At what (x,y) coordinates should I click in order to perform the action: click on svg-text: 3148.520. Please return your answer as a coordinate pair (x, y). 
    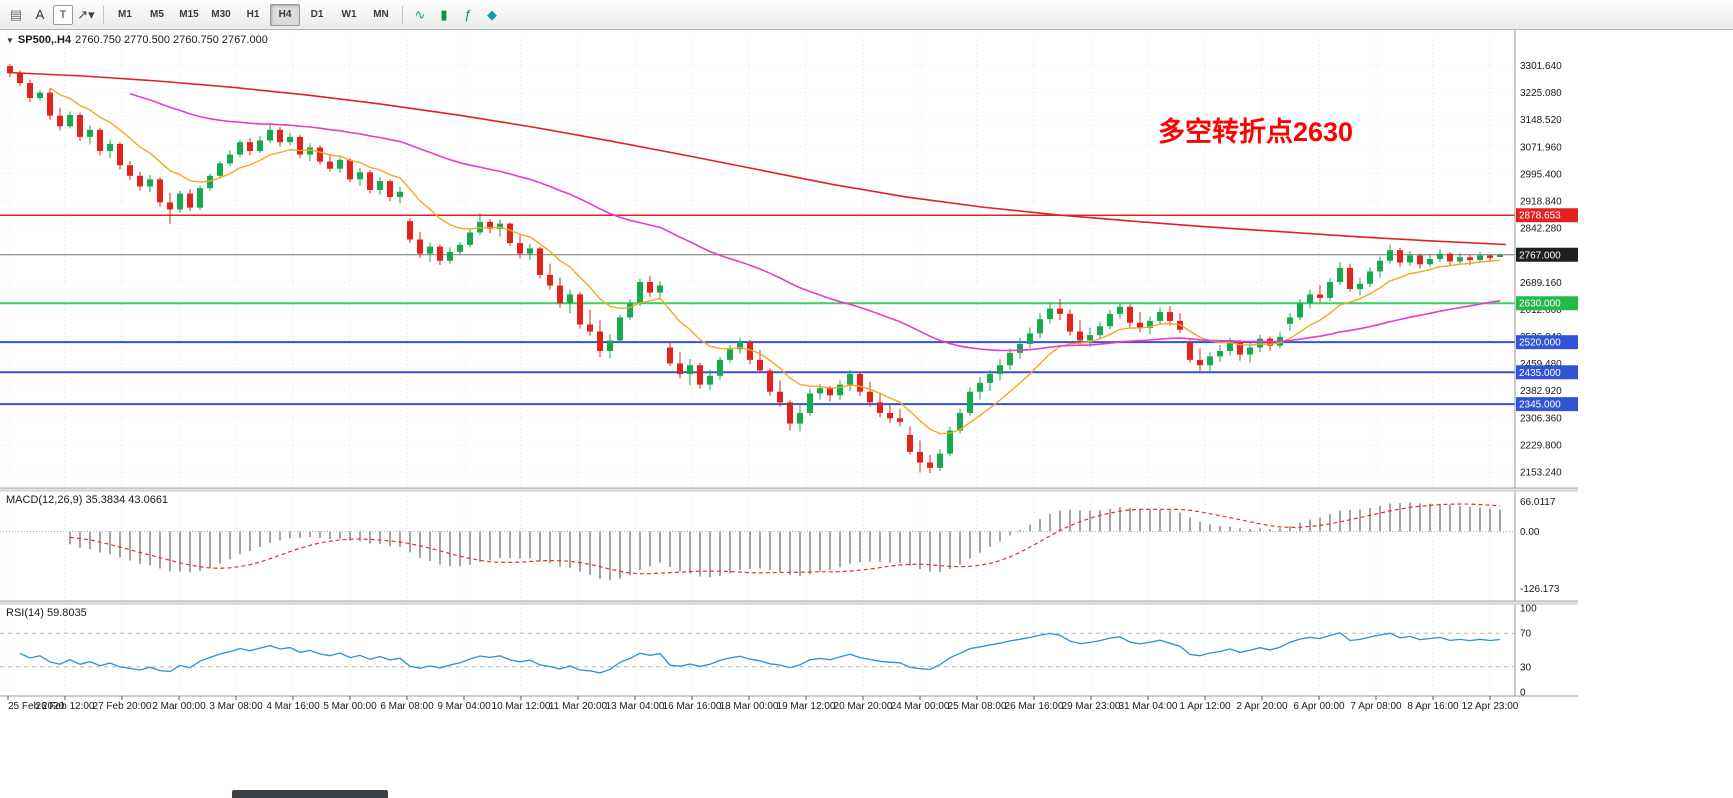
    Looking at the image, I should click on (1541, 120).